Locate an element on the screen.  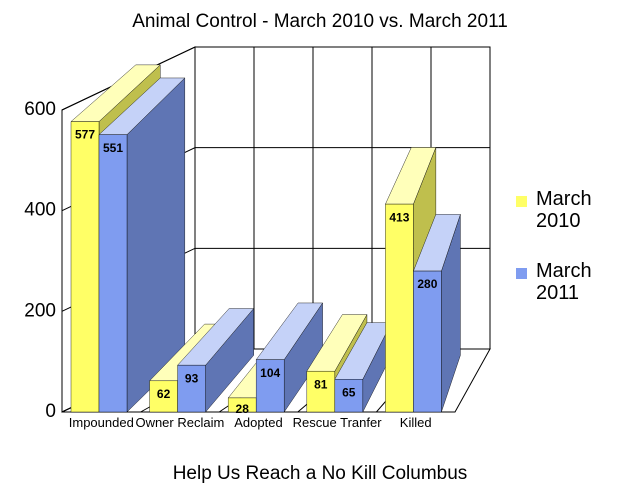
data-label: 104 is located at coordinates (270, 373).